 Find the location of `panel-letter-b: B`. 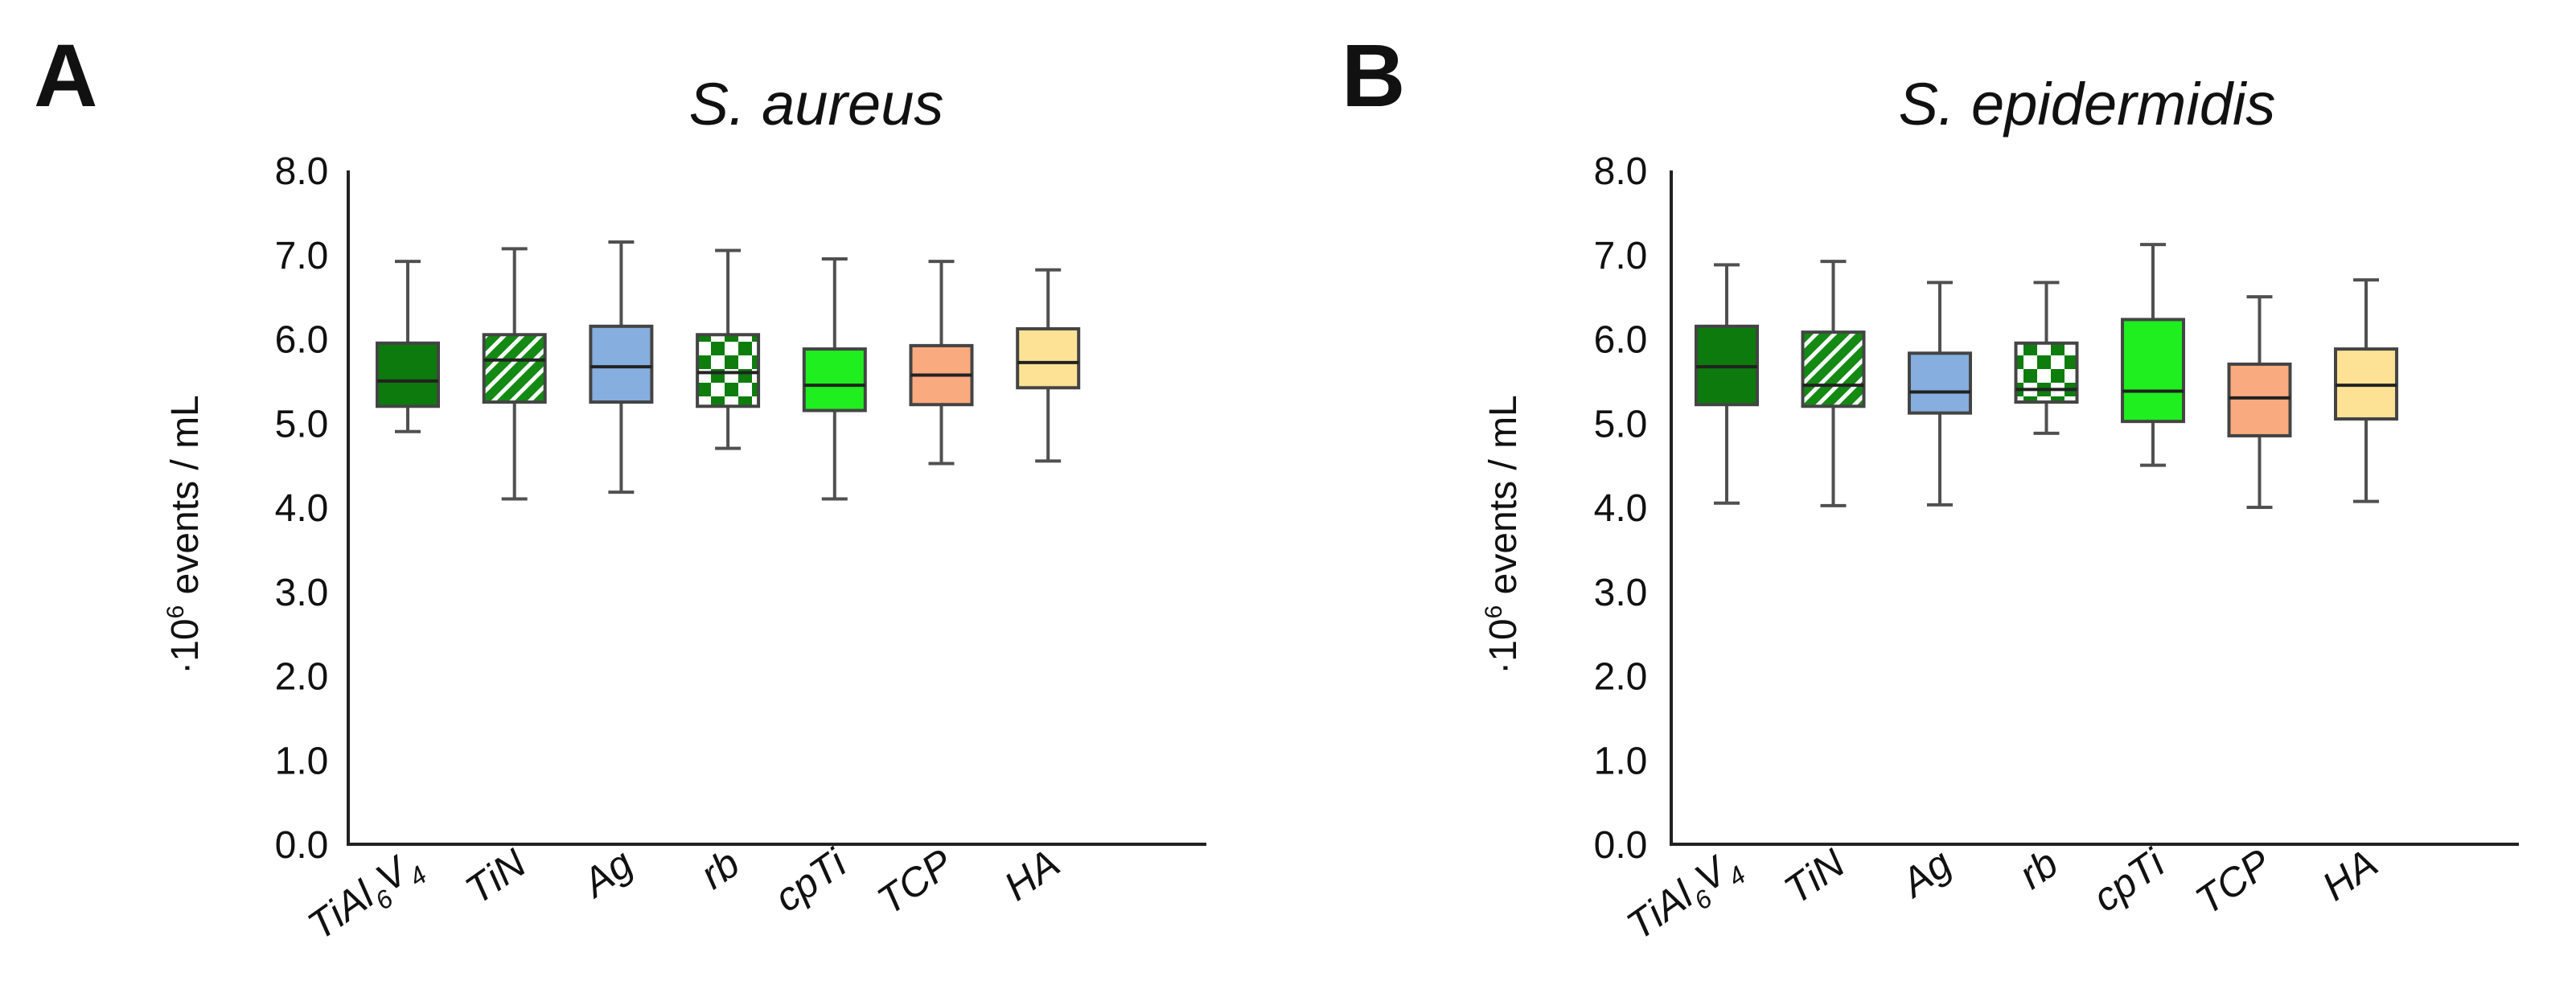

panel-letter-b: B is located at coordinates (1373, 76).